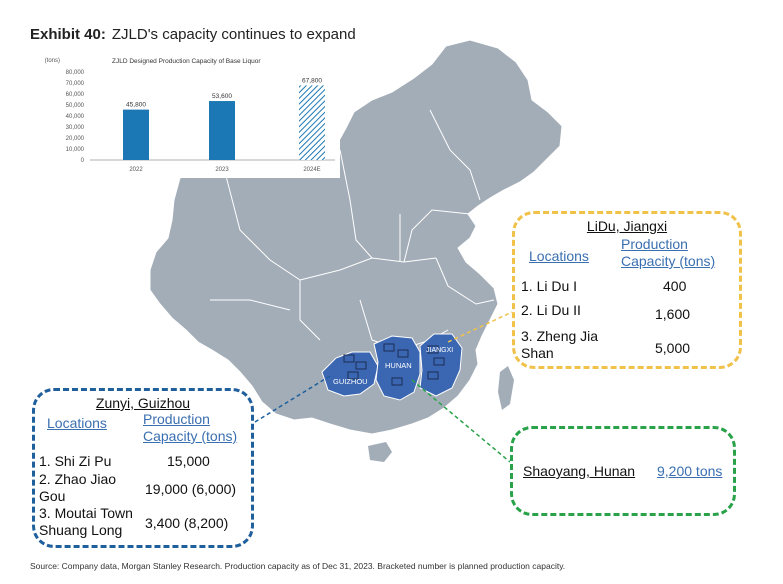  I want to click on callout-zunyi-row1-loc: 1. Shi Zi Pu, so click(75, 461).